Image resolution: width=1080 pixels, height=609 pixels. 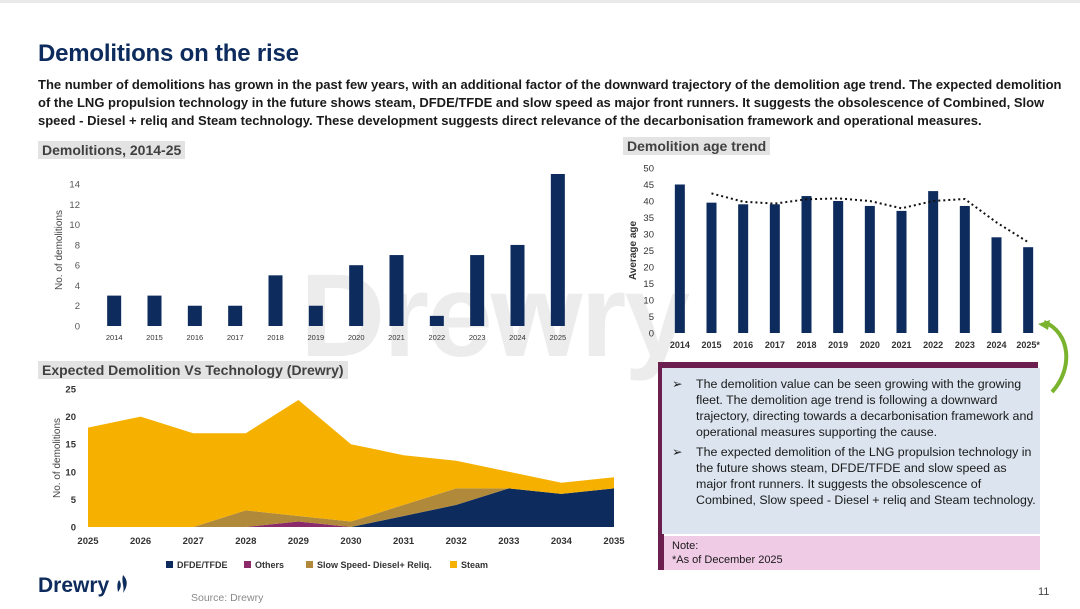 I want to click on note-title: Note:, so click(x=685, y=546).